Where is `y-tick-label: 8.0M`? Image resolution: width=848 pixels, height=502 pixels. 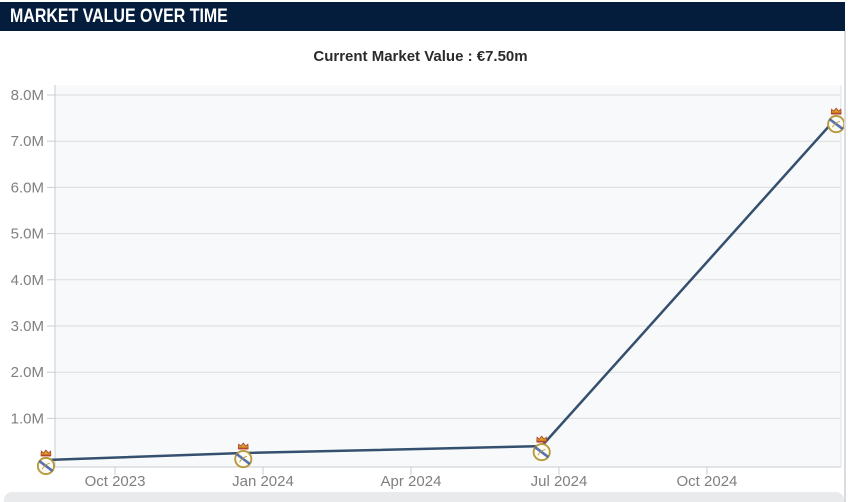
y-tick-label: 8.0M is located at coordinates (27, 95).